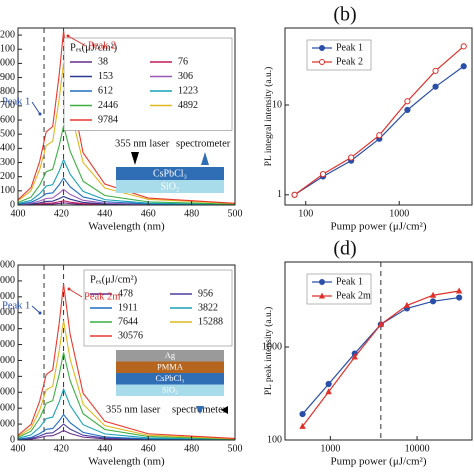 This screenshot has width=474, height=474. What do you see at coordinates (7, 176) in the screenshot?
I see `y-tick-label: 200` at bounding box center [7, 176].